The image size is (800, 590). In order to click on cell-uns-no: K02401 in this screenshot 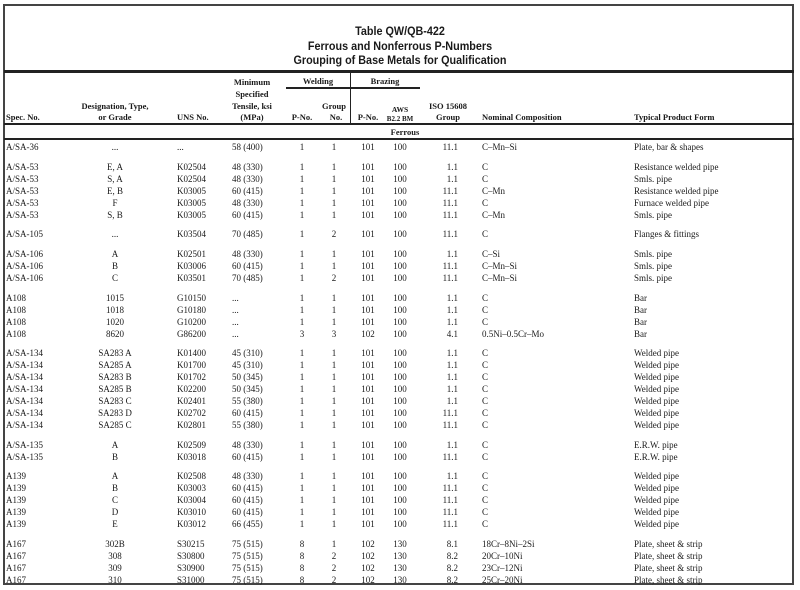, I will do `click(191, 401)`.